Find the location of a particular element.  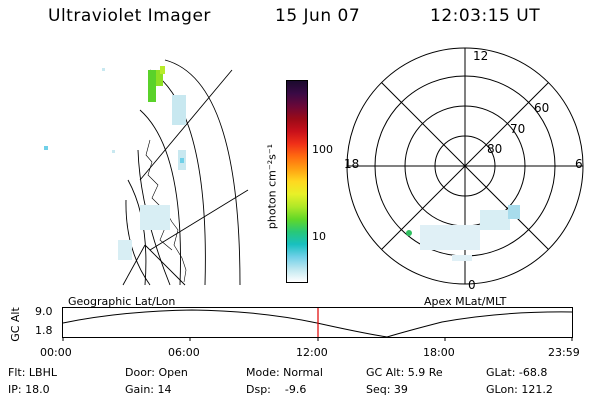

info-filter: Flt: LBHL is located at coordinates (32, 372).